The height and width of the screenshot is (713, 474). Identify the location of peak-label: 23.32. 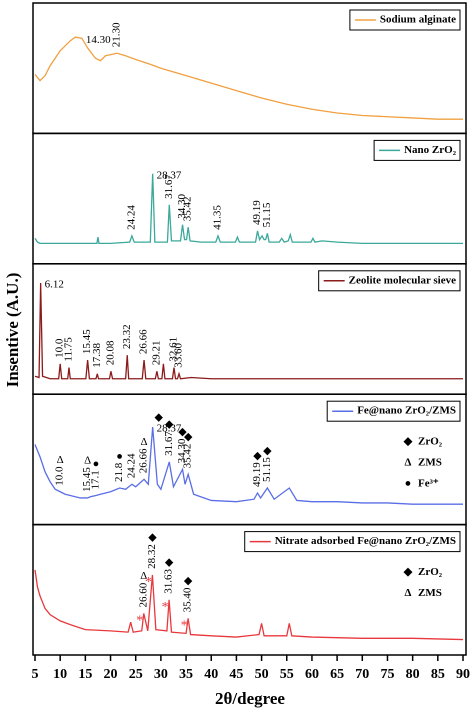
(127, 336).